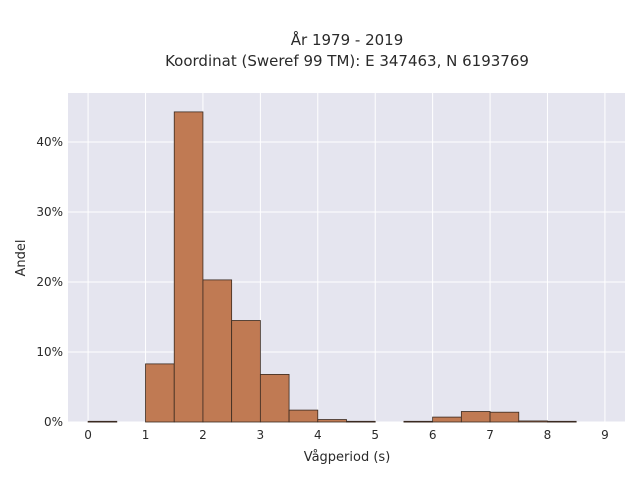 Image resolution: width=640 pixels, height=480 pixels. What do you see at coordinates (318, 435) in the screenshot?
I see `x-tick-label: 4` at bounding box center [318, 435].